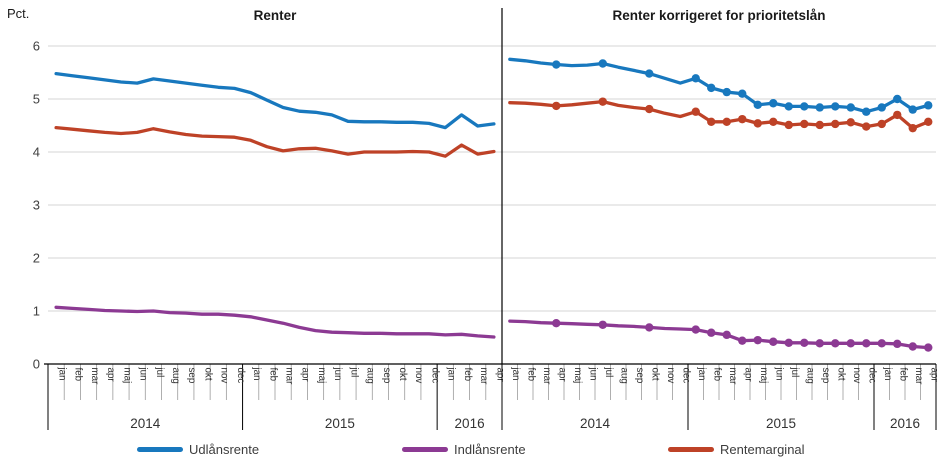 The width and height of the screenshot is (940, 473). I want to click on legend-item-indlansrente: Indlånsrente, so click(464, 449).